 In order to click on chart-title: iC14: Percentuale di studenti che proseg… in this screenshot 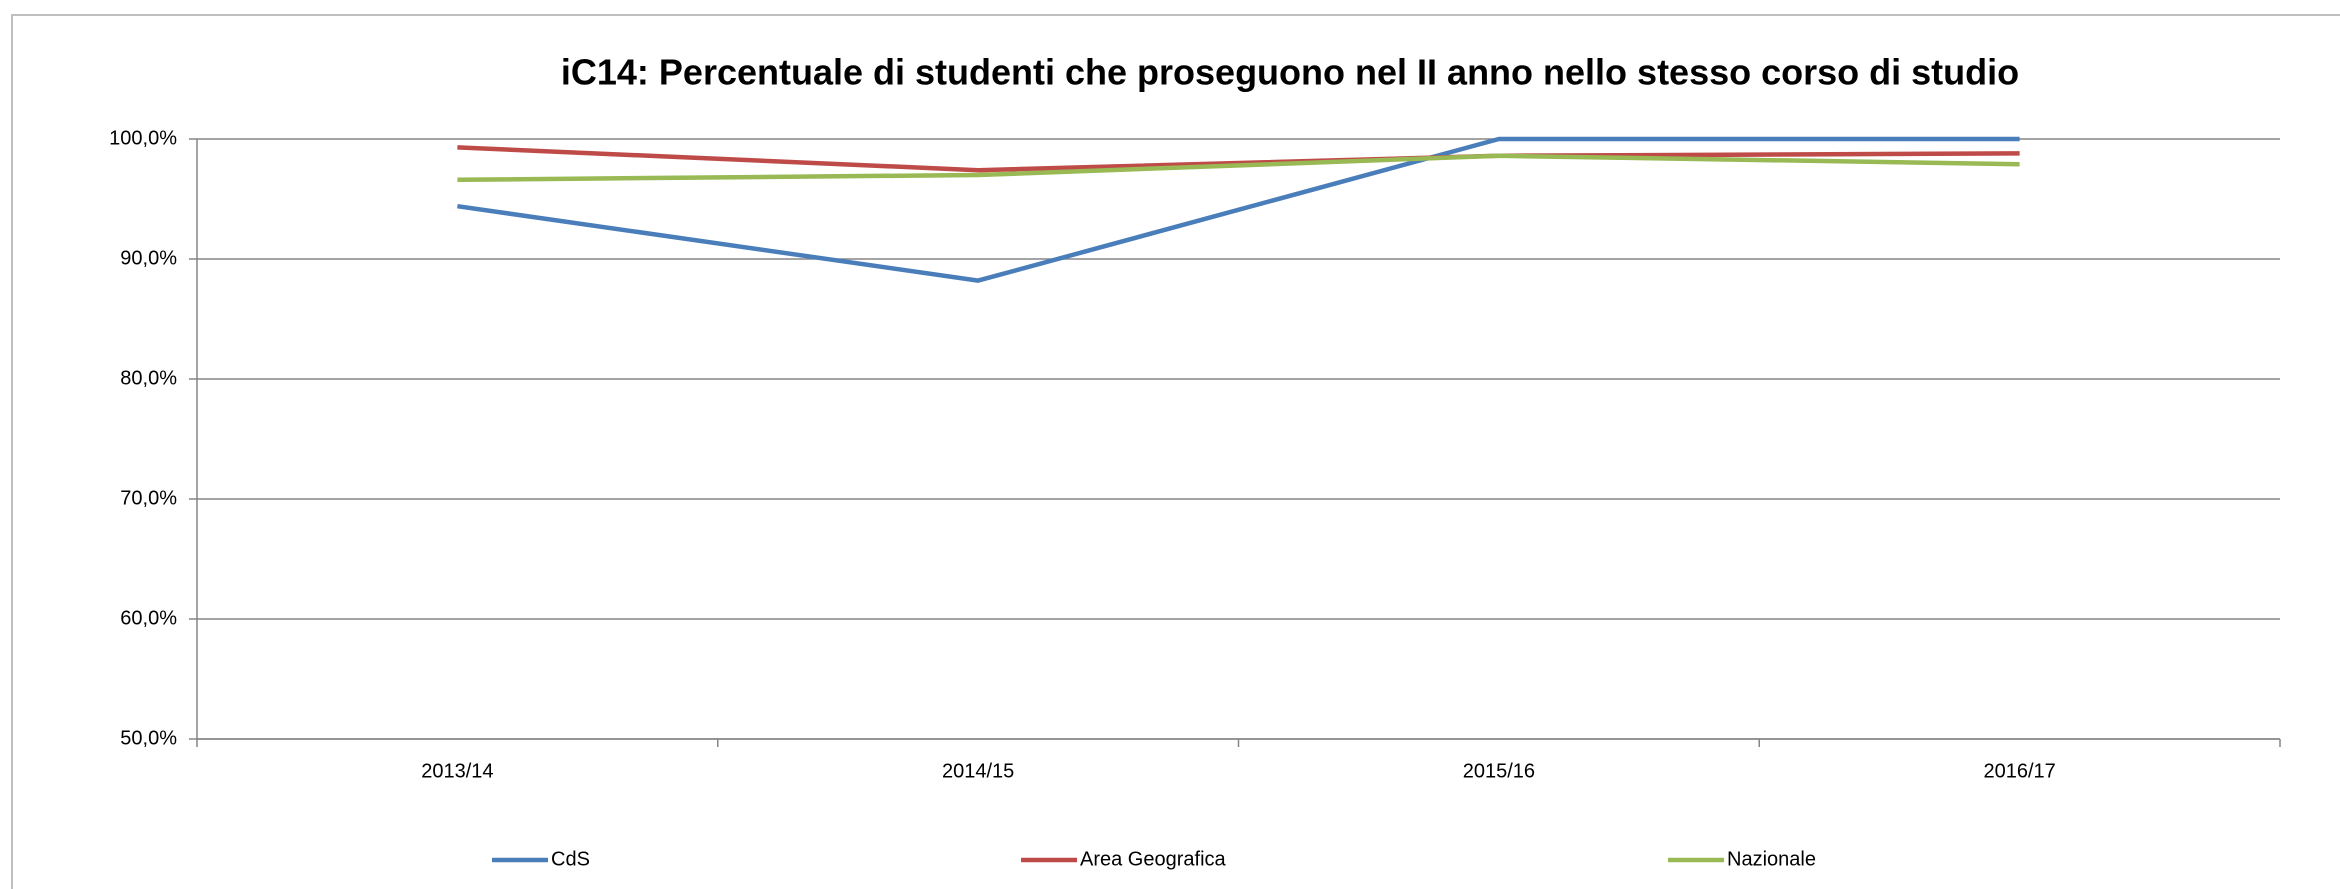, I will do `click(1290, 72)`.